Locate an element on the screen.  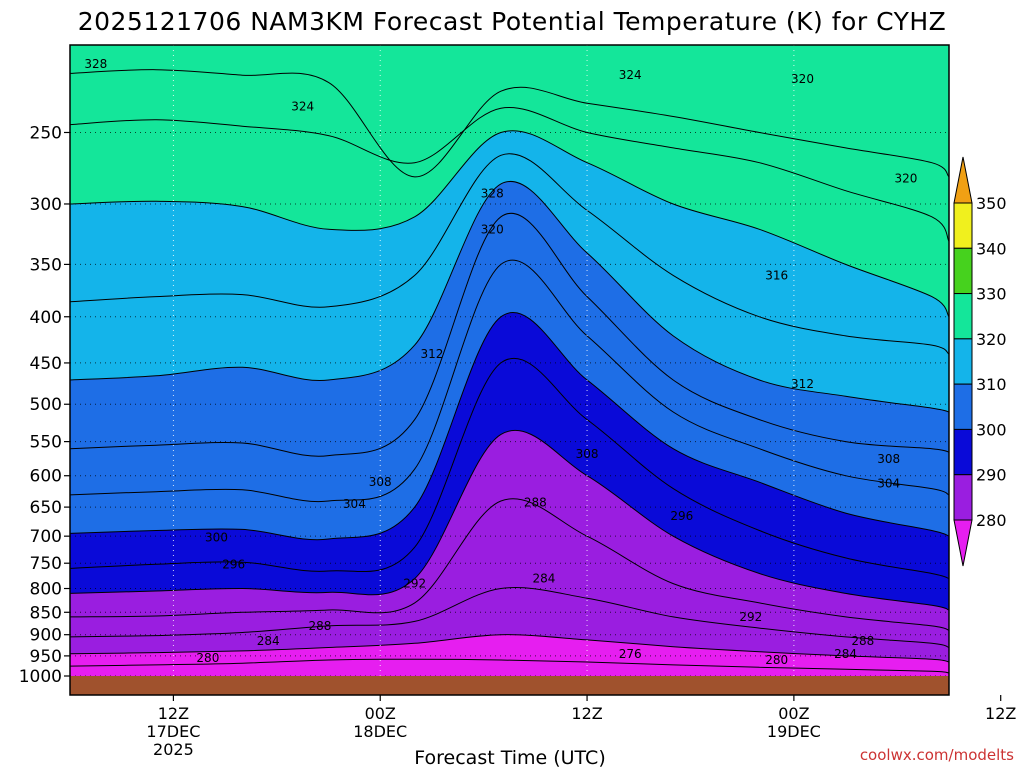
y-tick-label: 500 is located at coordinates (46, 405).